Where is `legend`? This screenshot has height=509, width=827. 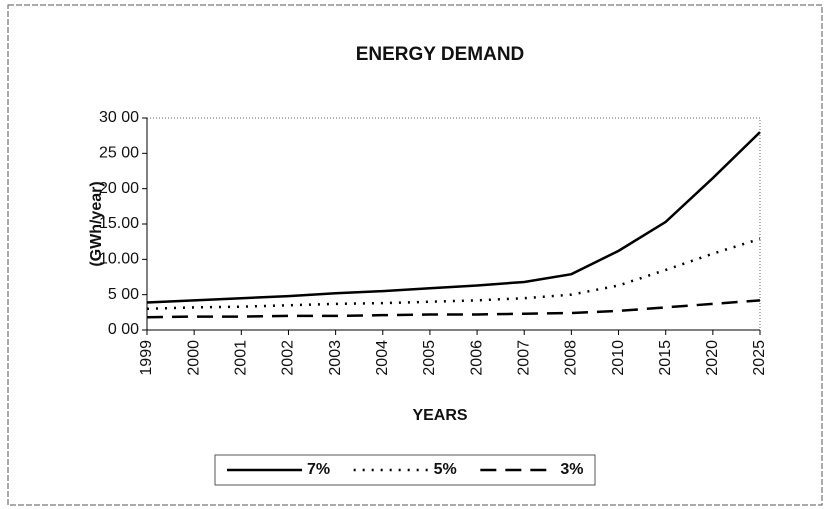 legend is located at coordinates (405, 470).